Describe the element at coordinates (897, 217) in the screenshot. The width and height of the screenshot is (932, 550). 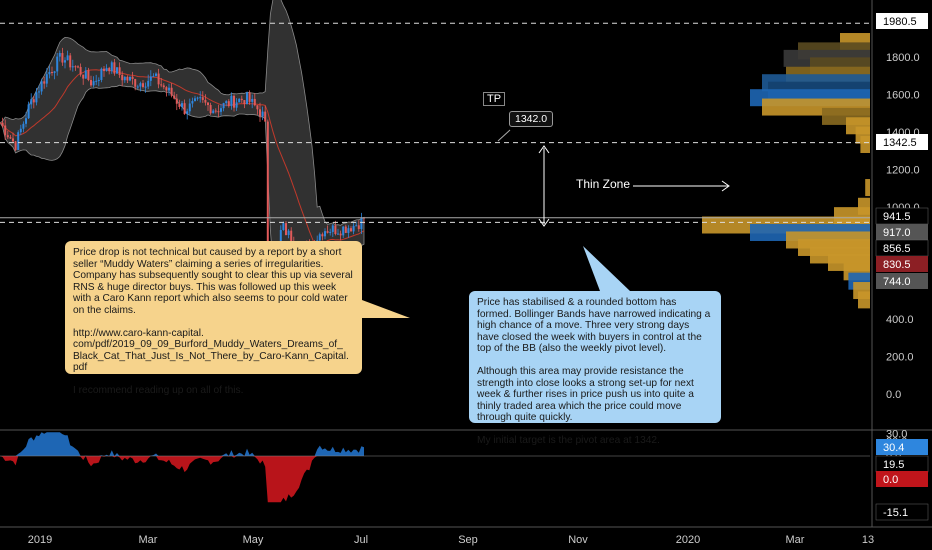
I see `price-axis-label: 941.5` at that location.